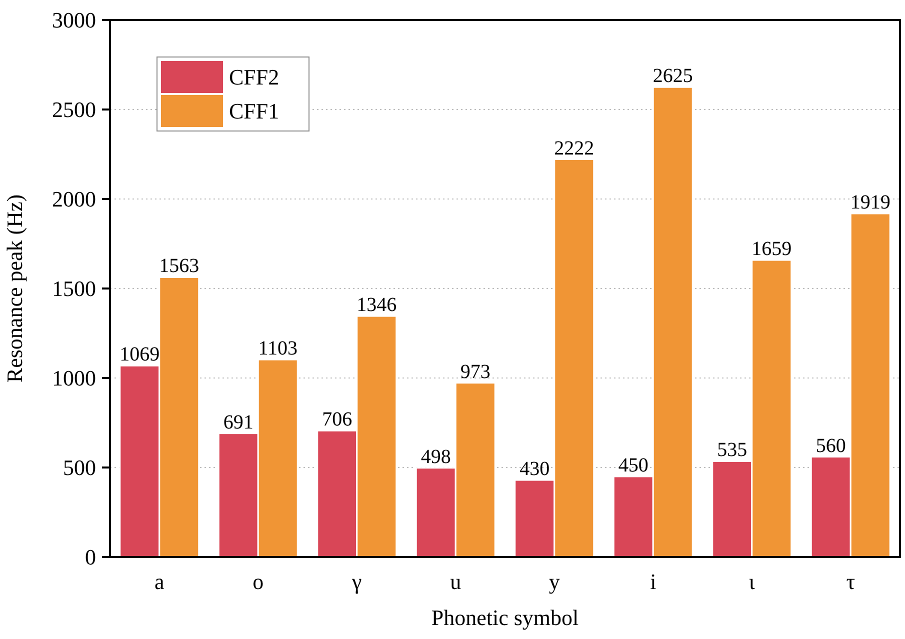  What do you see at coordinates (74, 378) in the screenshot?
I see `y-tick-label: 1000` at bounding box center [74, 378].